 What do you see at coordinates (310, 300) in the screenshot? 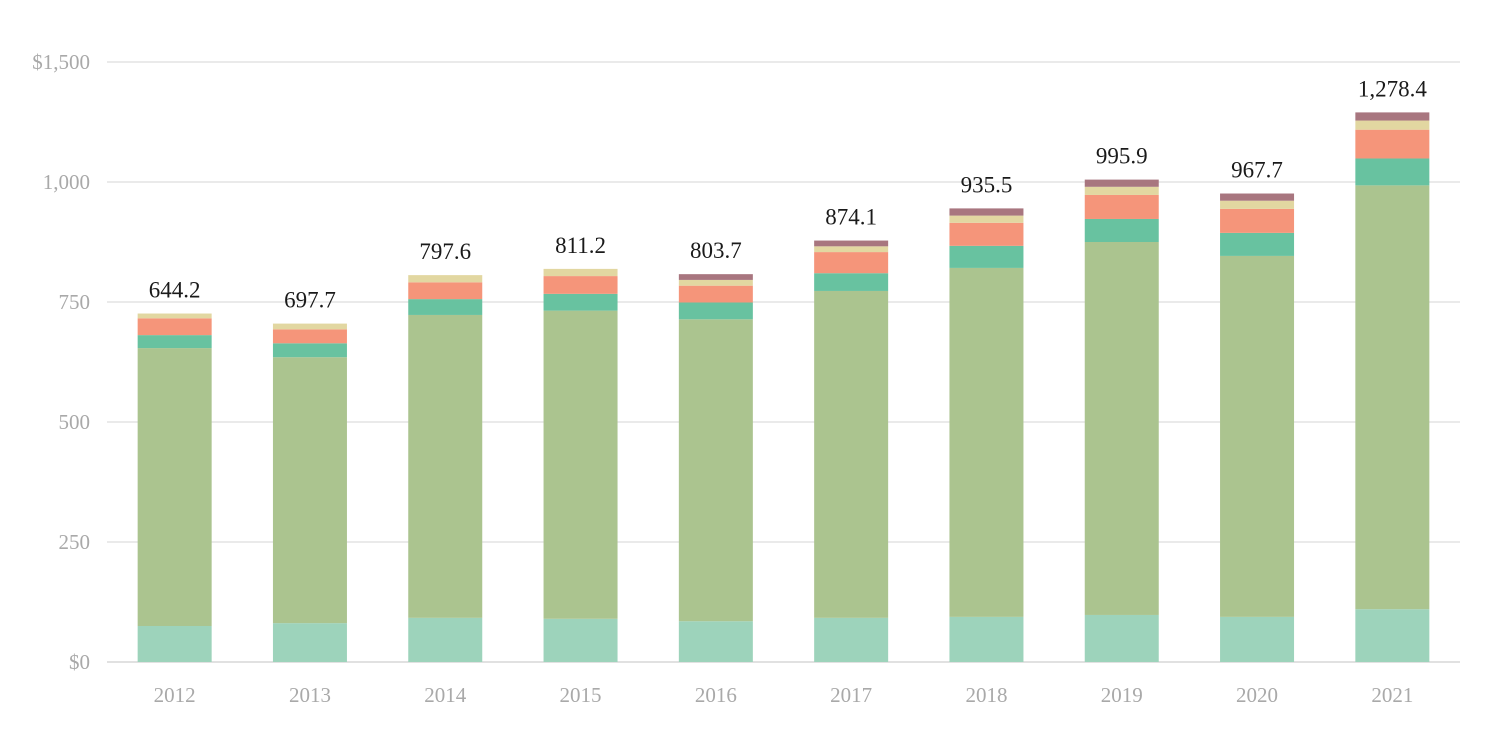
I see `total-label: 697.7` at bounding box center [310, 300].